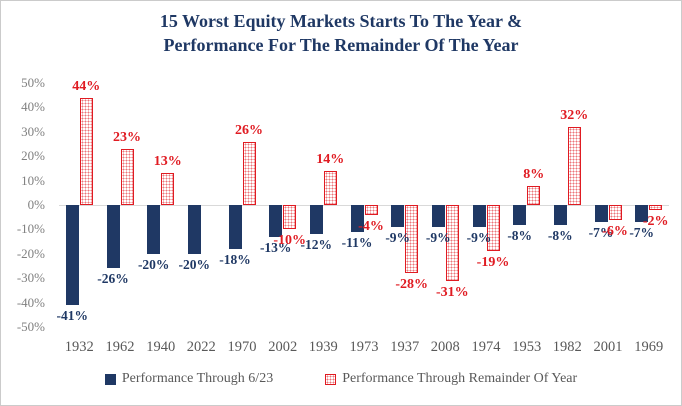  What do you see at coordinates (479, 237) in the screenshot?
I see `bar-label-1974-through-623: -9%` at bounding box center [479, 237].